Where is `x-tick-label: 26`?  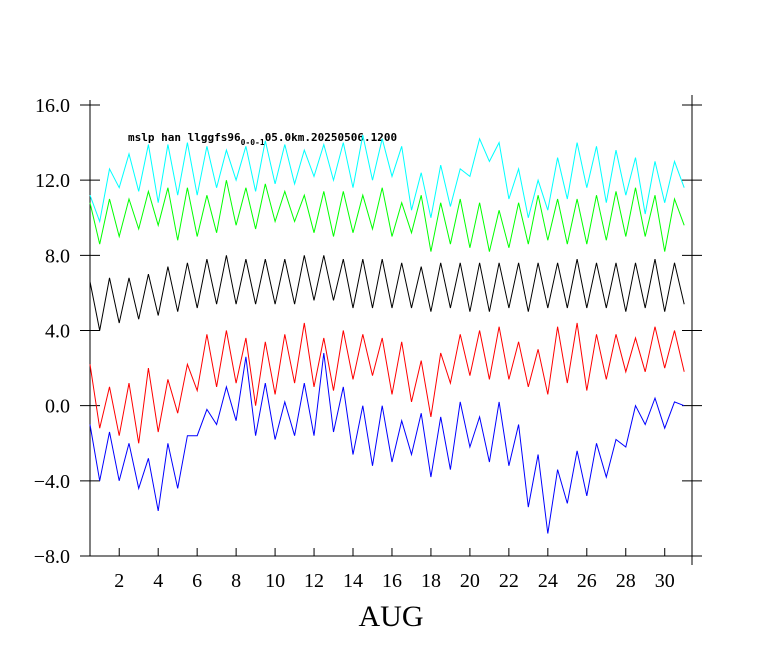
x-tick-label: 26 is located at coordinates (587, 581).